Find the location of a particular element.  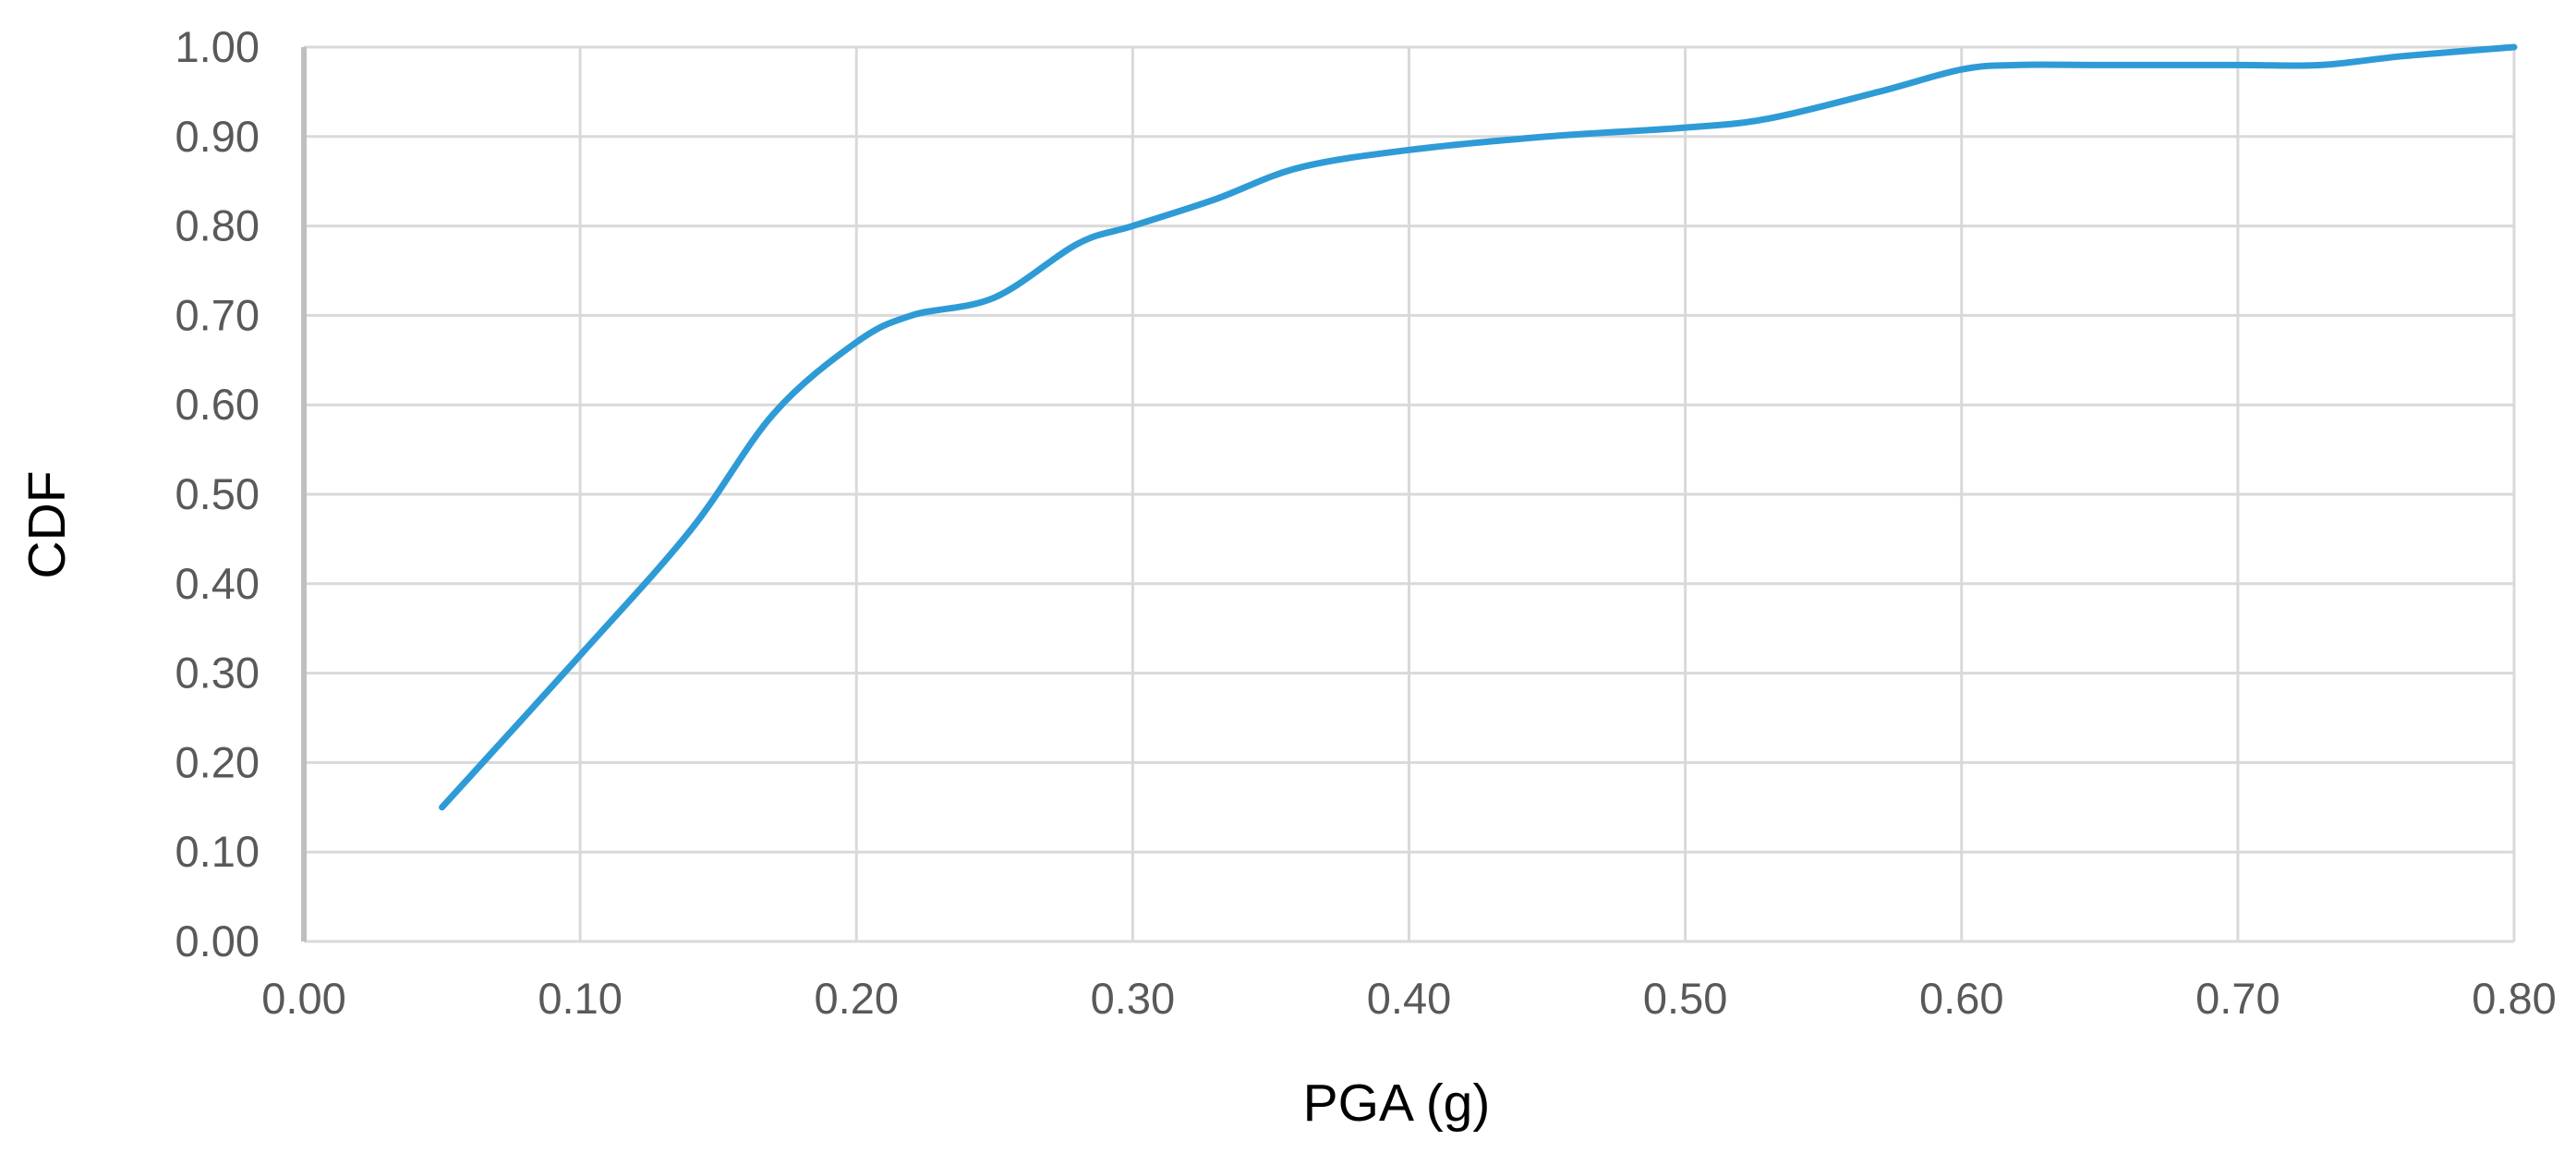

y-tick-label: 0.10 is located at coordinates (217, 851).